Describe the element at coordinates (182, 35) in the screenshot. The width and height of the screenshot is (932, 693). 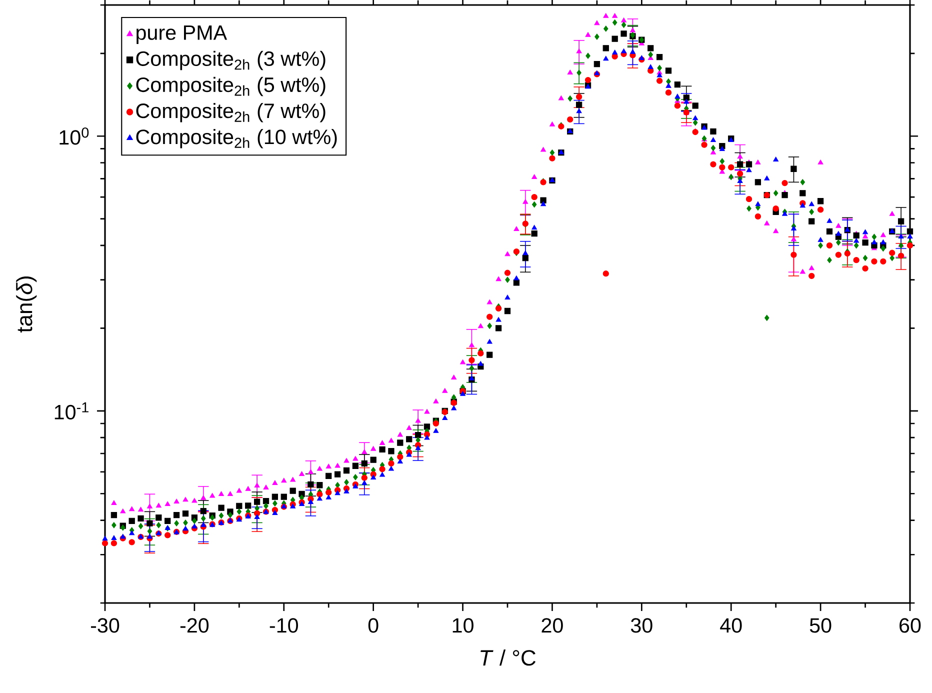
I see `legend-label: pure PMA` at that location.